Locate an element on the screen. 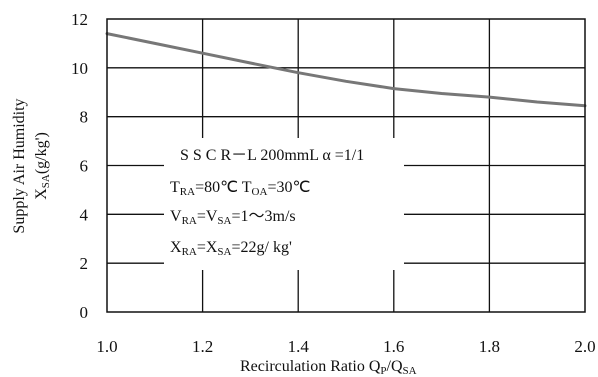 The height and width of the screenshot is (377, 598). x-tick-label: 2.0 is located at coordinates (584, 346).